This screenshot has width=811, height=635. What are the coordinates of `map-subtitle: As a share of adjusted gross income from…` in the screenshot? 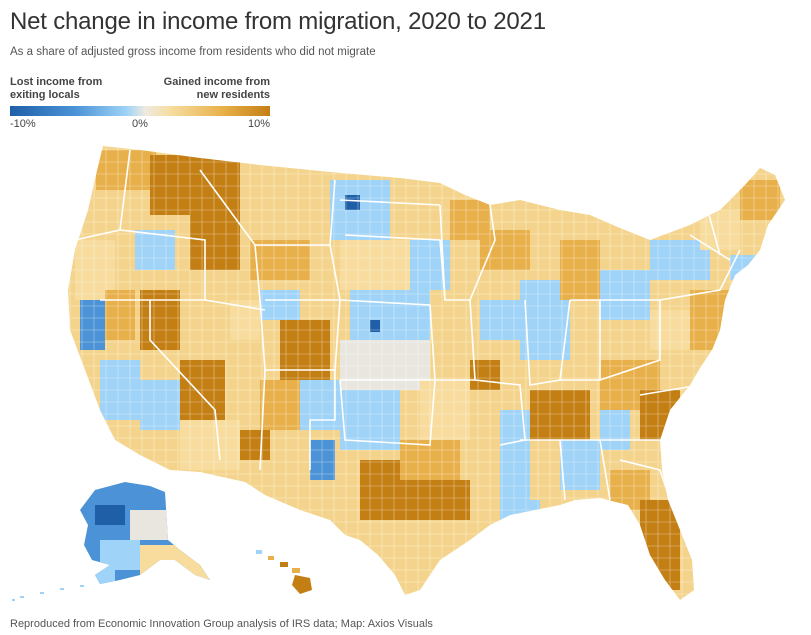 It's located at (193, 52).